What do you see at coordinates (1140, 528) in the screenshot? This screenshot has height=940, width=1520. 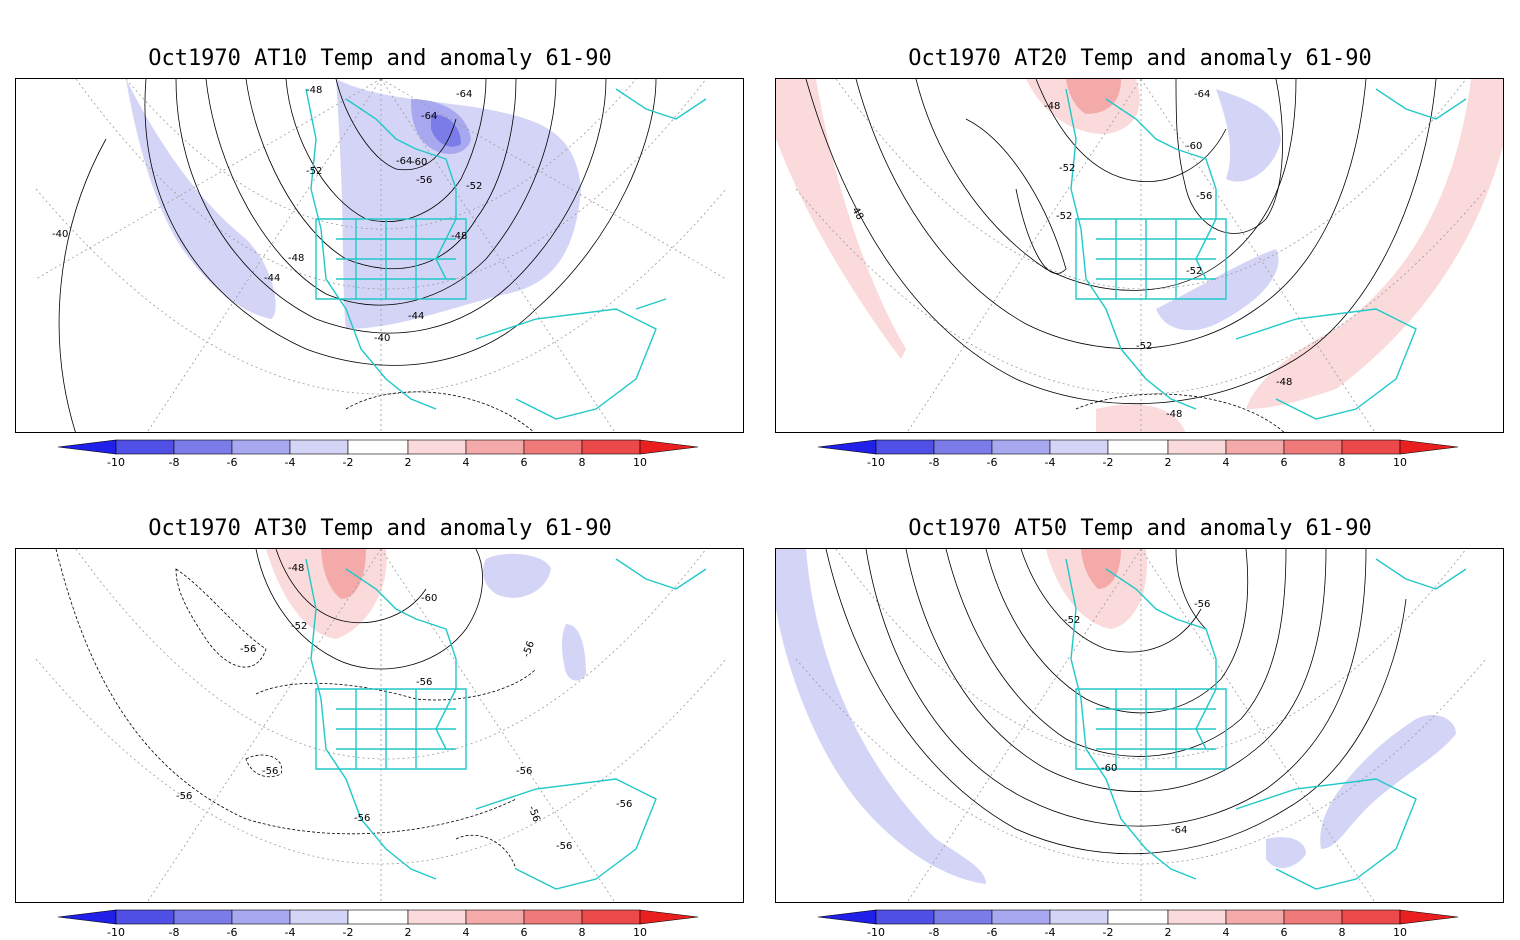 I see `panel-title: Oct1970 AT50 Temp and anomaly 61-90` at bounding box center [1140, 528].